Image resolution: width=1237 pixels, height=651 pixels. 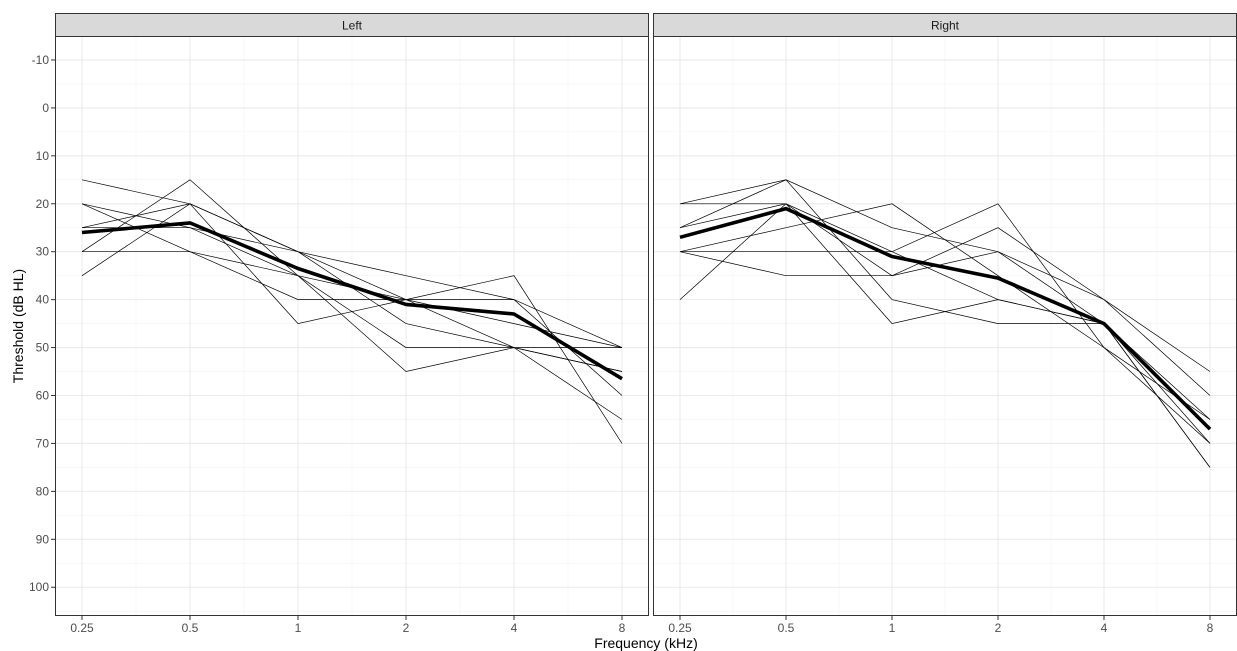 What do you see at coordinates (43, 491) in the screenshot?
I see `y-tick-label: 80` at bounding box center [43, 491].